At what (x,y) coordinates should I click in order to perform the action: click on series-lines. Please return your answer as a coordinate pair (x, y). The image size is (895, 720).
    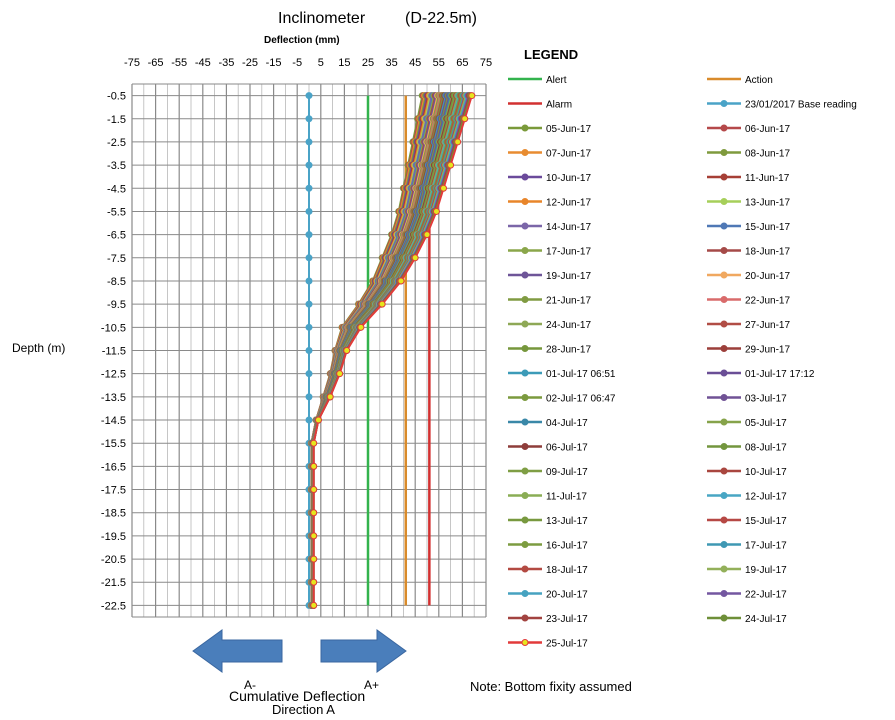
    Looking at the image, I should click on (390, 350).